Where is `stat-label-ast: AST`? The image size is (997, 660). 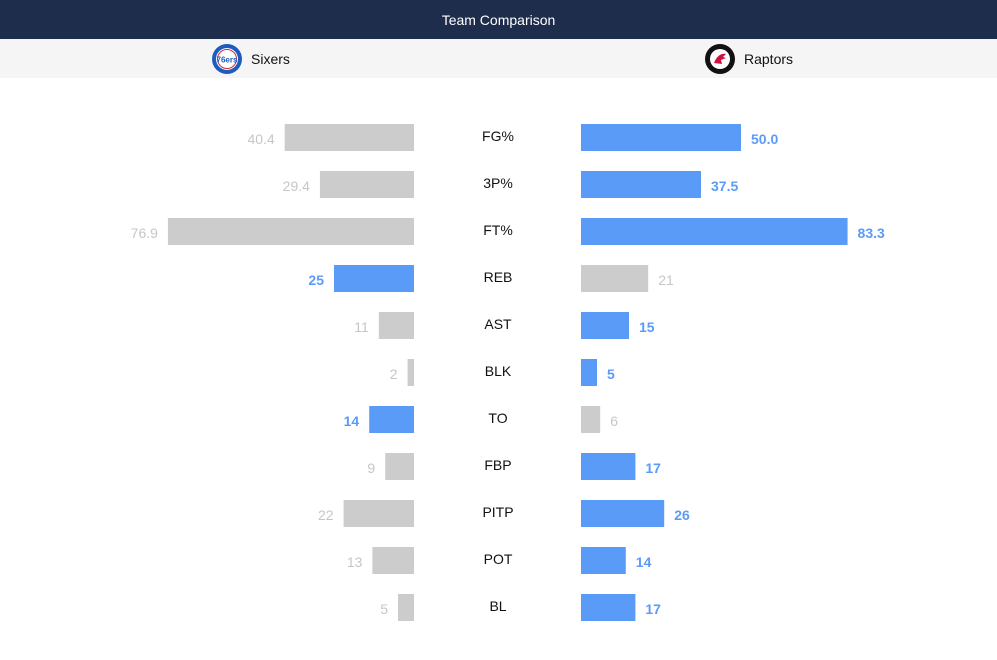 stat-label-ast: AST is located at coordinates (498, 324).